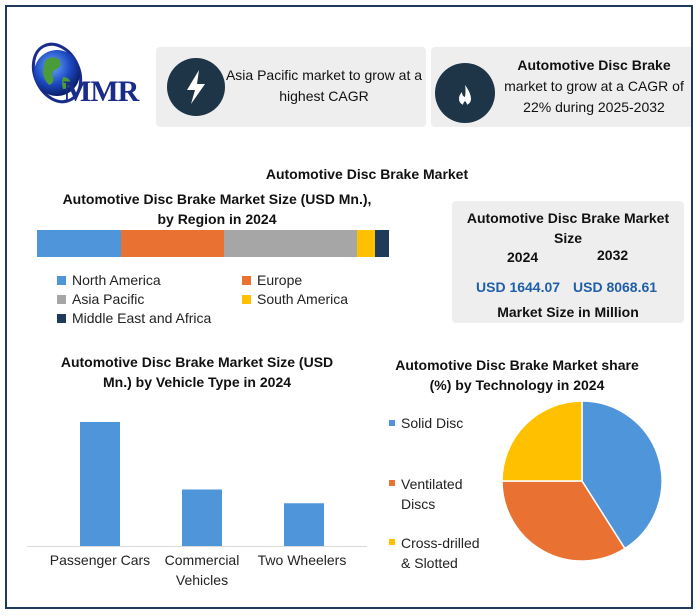 This screenshot has height=616, width=700. I want to click on x-tick-label: Two Wheelers, so click(302, 560).